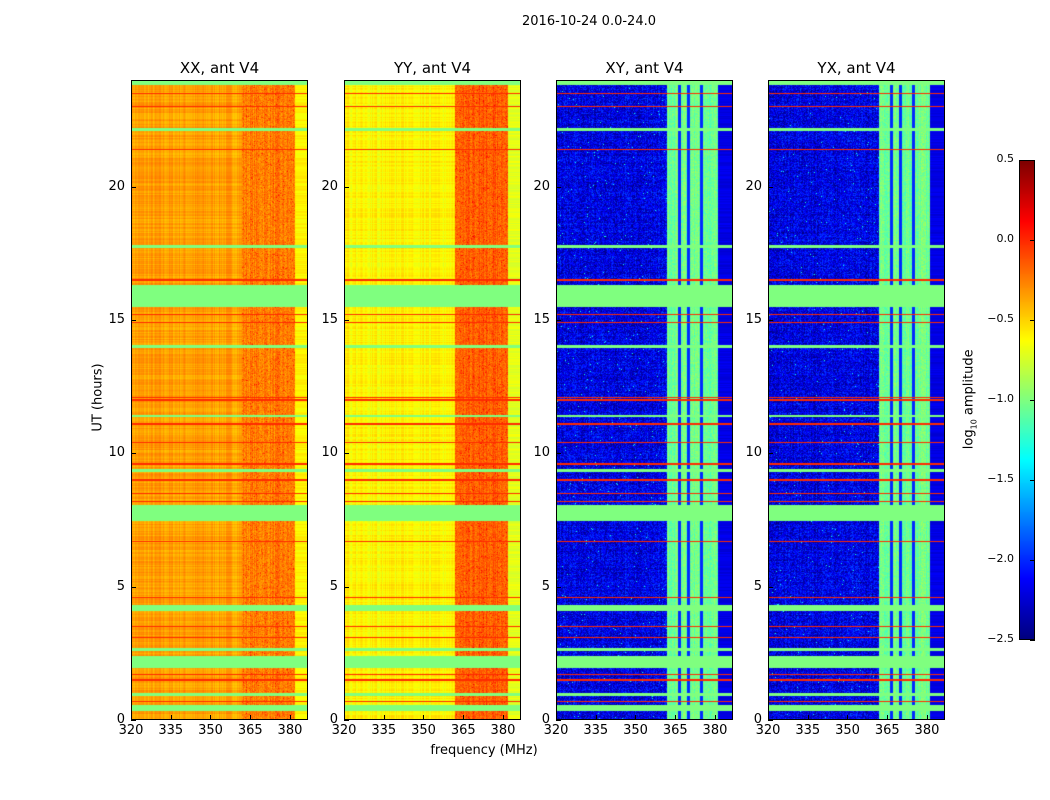 This screenshot has height=800, width=1050. I want to click on x-axis-label: frequency (MHz), so click(484, 750).